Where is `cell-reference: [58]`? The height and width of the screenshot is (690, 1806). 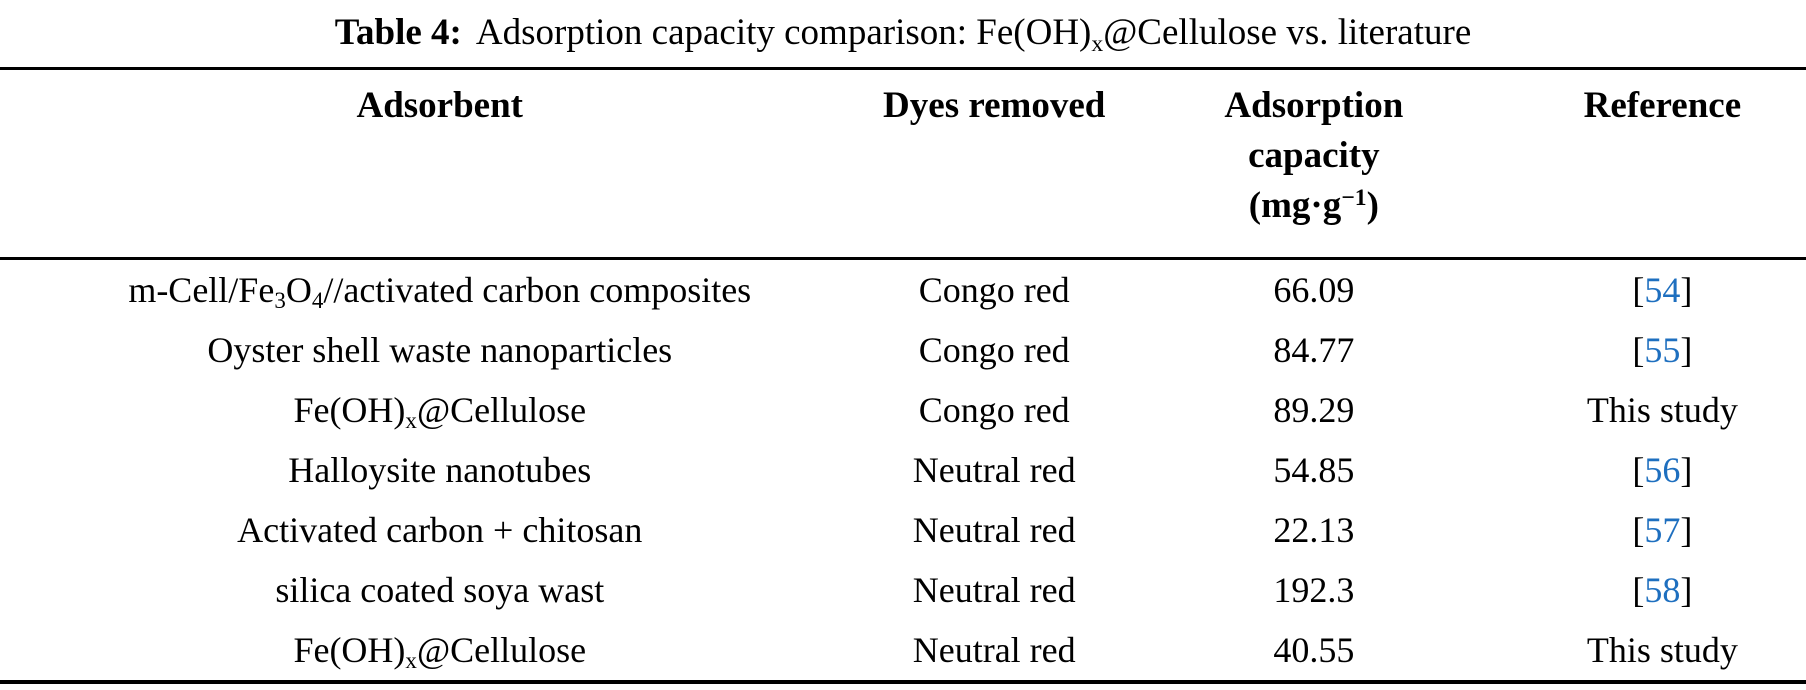
cell-reference: [58] is located at coordinates (1662, 590).